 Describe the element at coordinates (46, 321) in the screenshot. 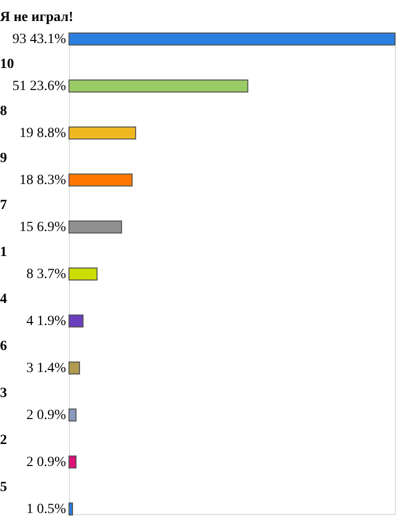

I see `data-label: 4 1.9%` at that location.